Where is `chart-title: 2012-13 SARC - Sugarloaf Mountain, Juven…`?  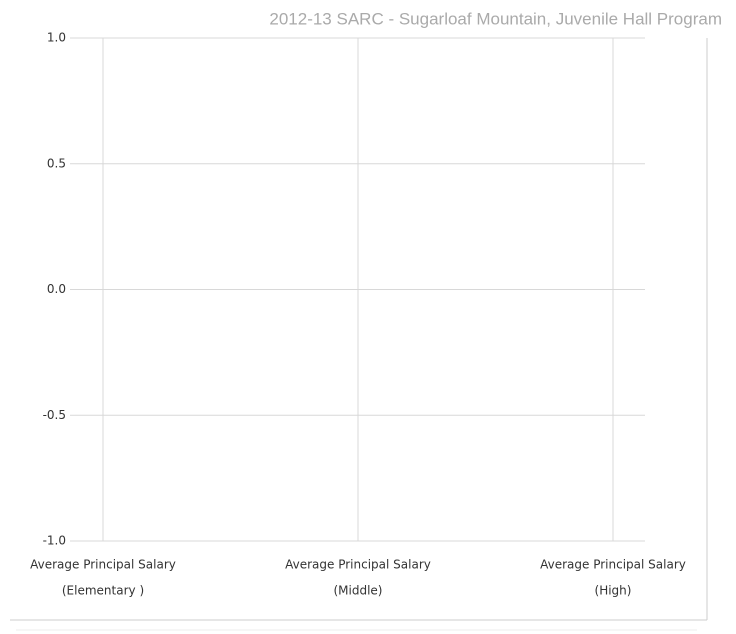
chart-title: 2012-13 SARC - Sugarloaf Mountain, Juven… is located at coordinates (495, 18).